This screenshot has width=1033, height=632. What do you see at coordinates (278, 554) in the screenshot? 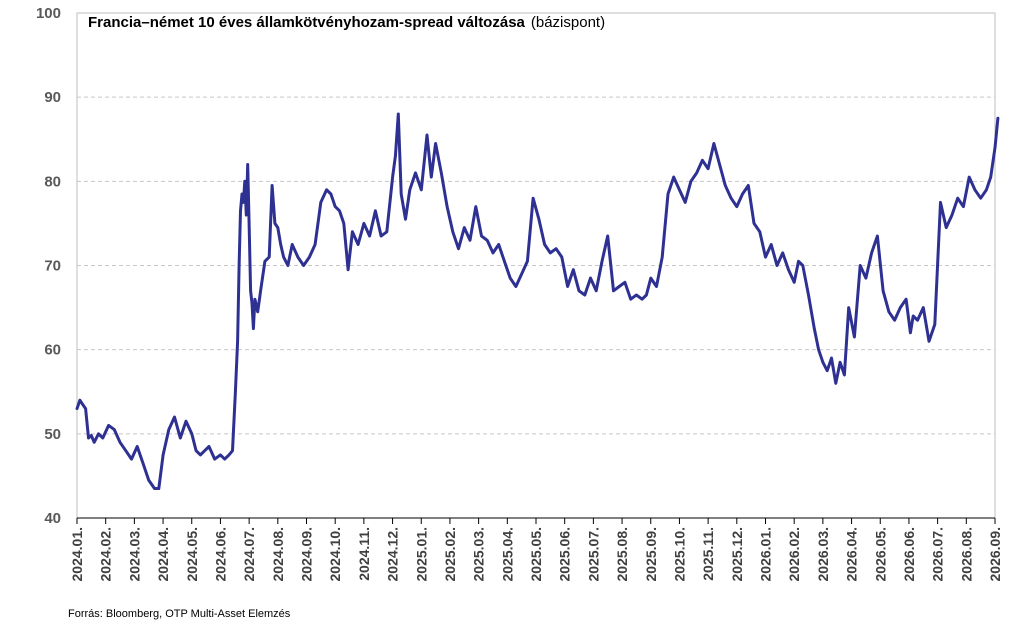
I see `x-tick-label: 2024.08.` at bounding box center [278, 554].